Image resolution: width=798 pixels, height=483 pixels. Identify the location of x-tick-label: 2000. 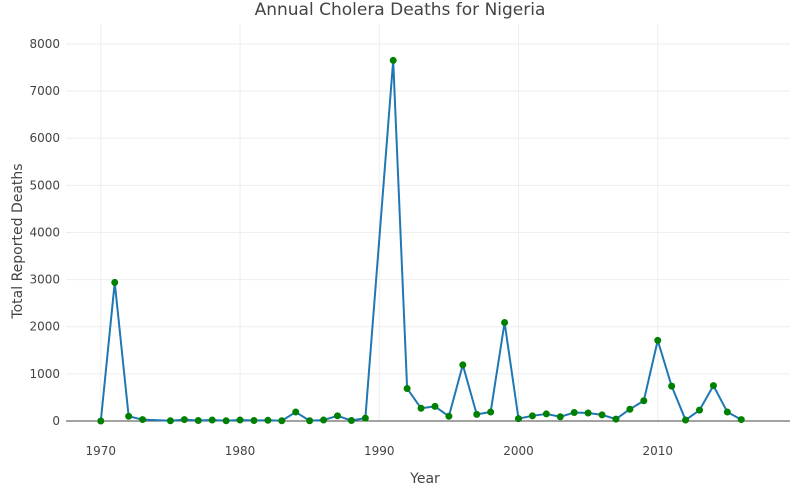
(518, 451).